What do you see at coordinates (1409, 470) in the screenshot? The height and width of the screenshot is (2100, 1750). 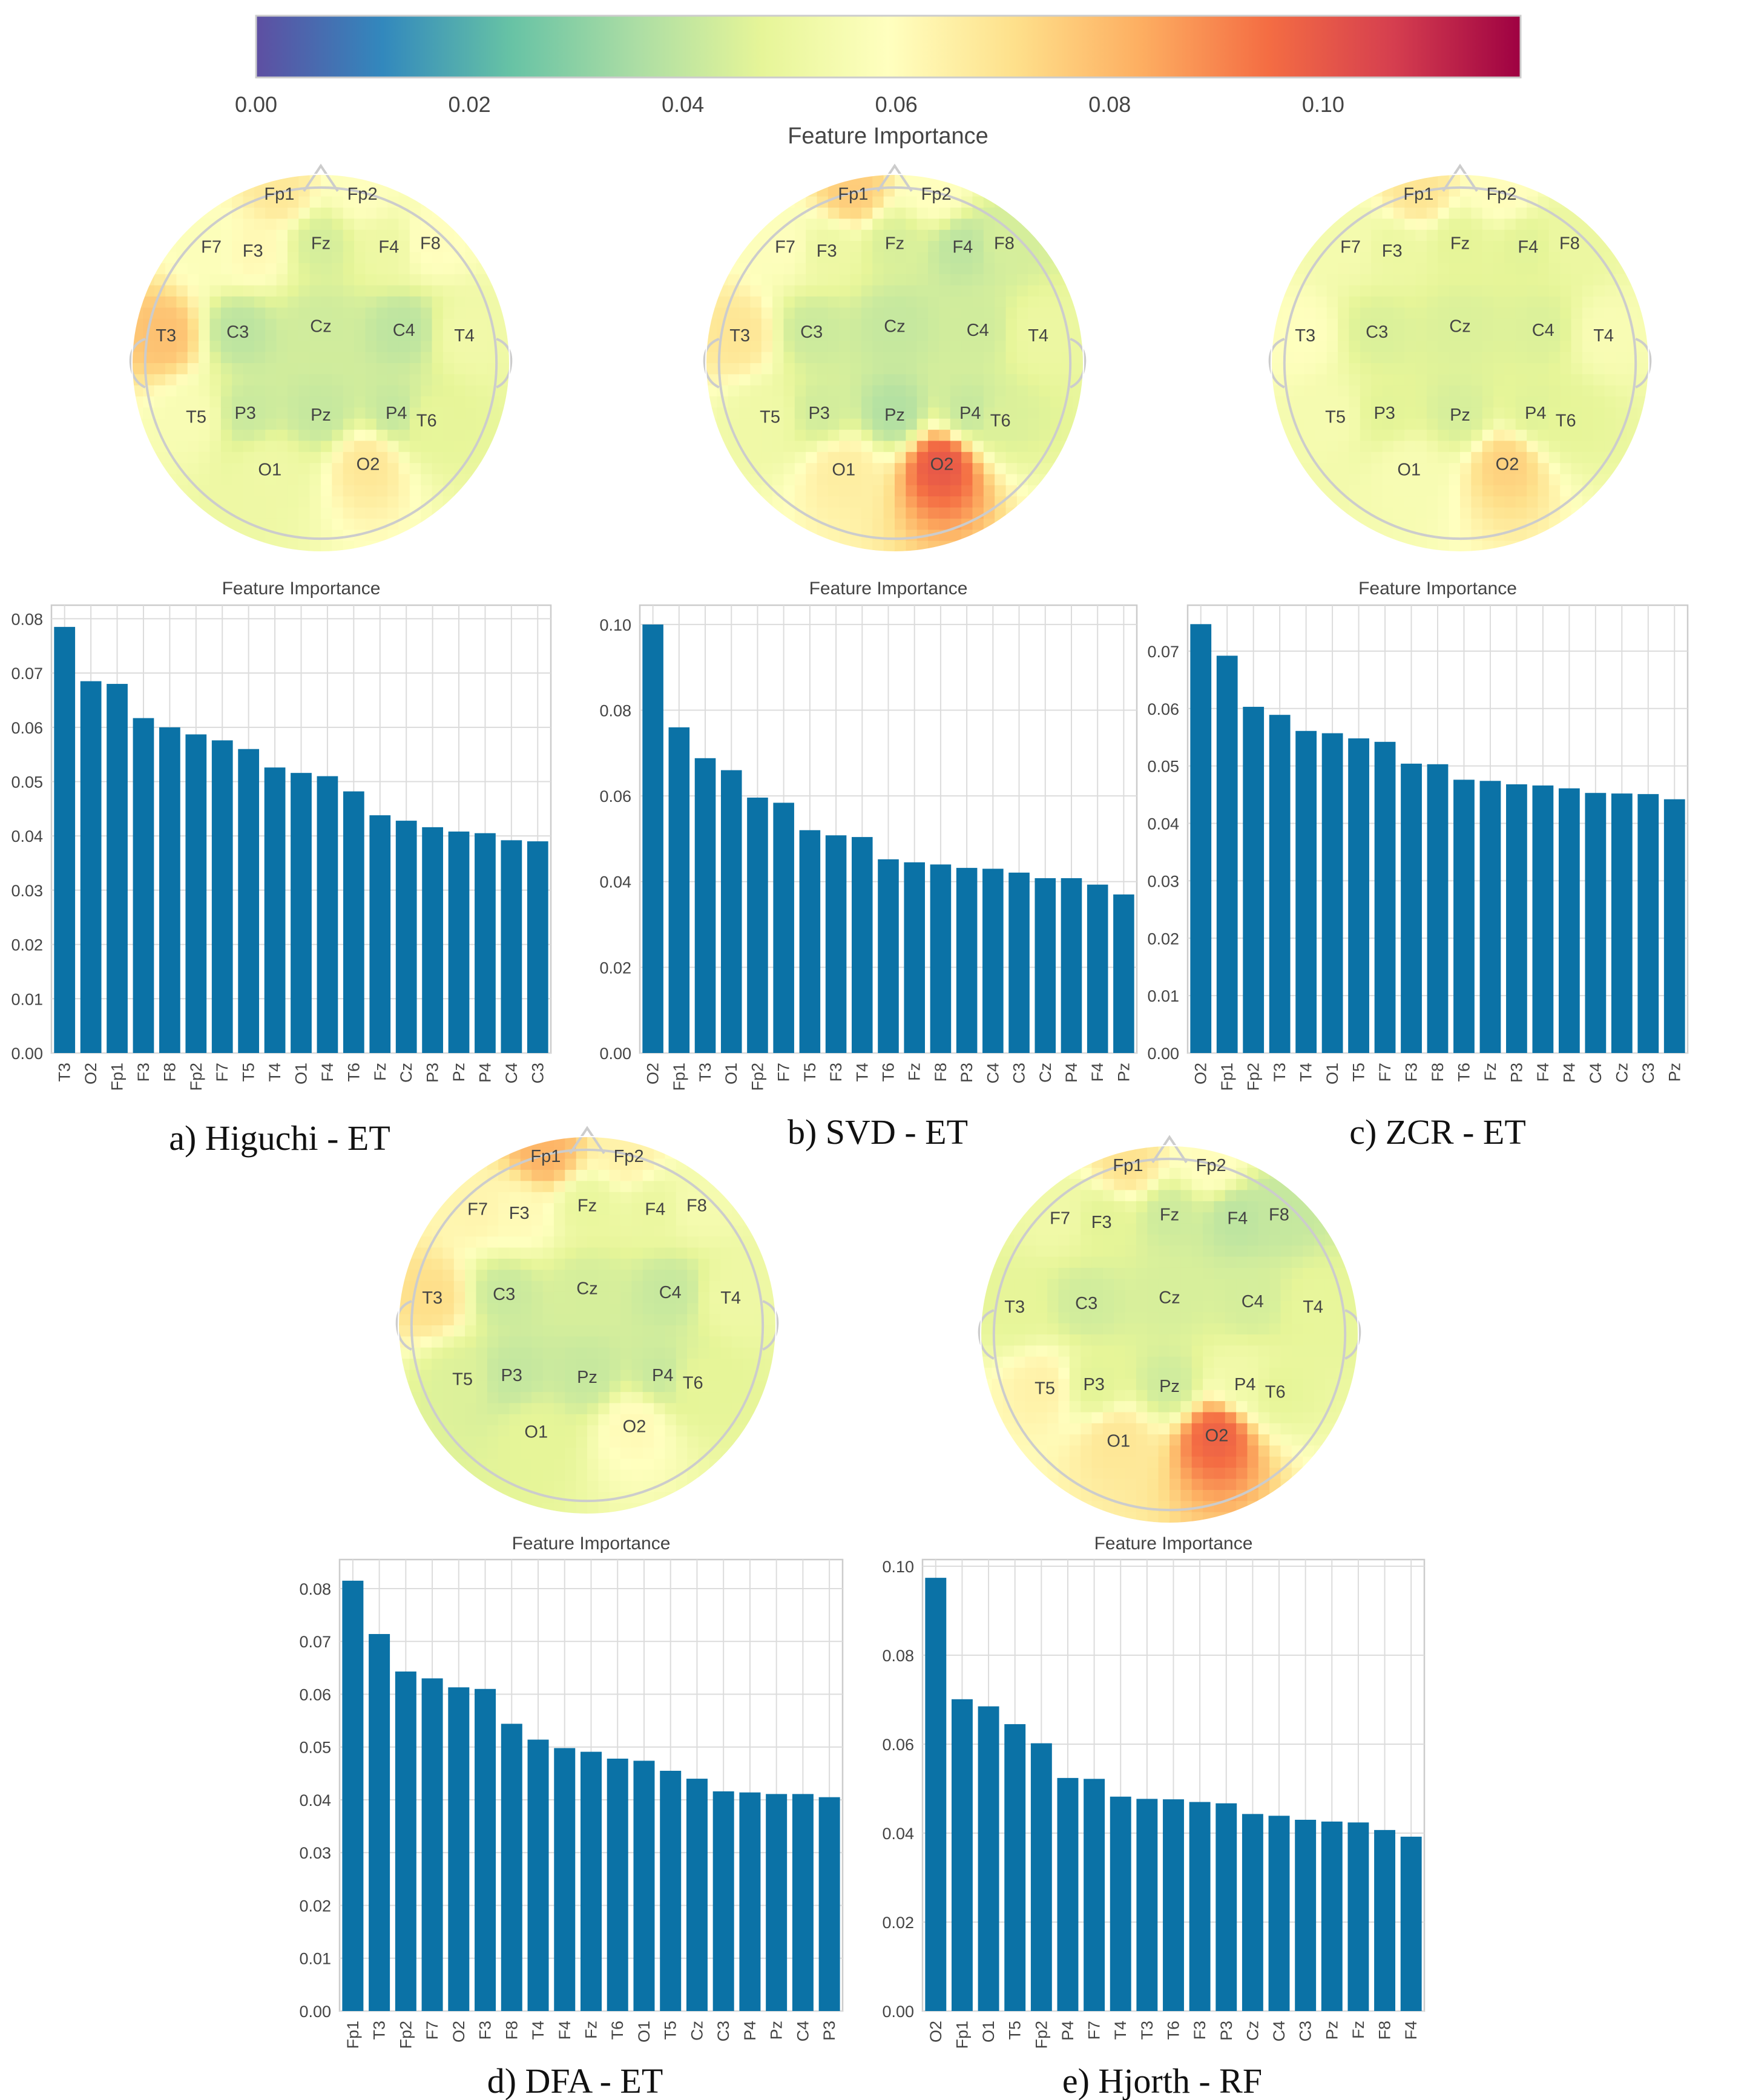 I see `electrode-label-o1: O1` at bounding box center [1409, 470].